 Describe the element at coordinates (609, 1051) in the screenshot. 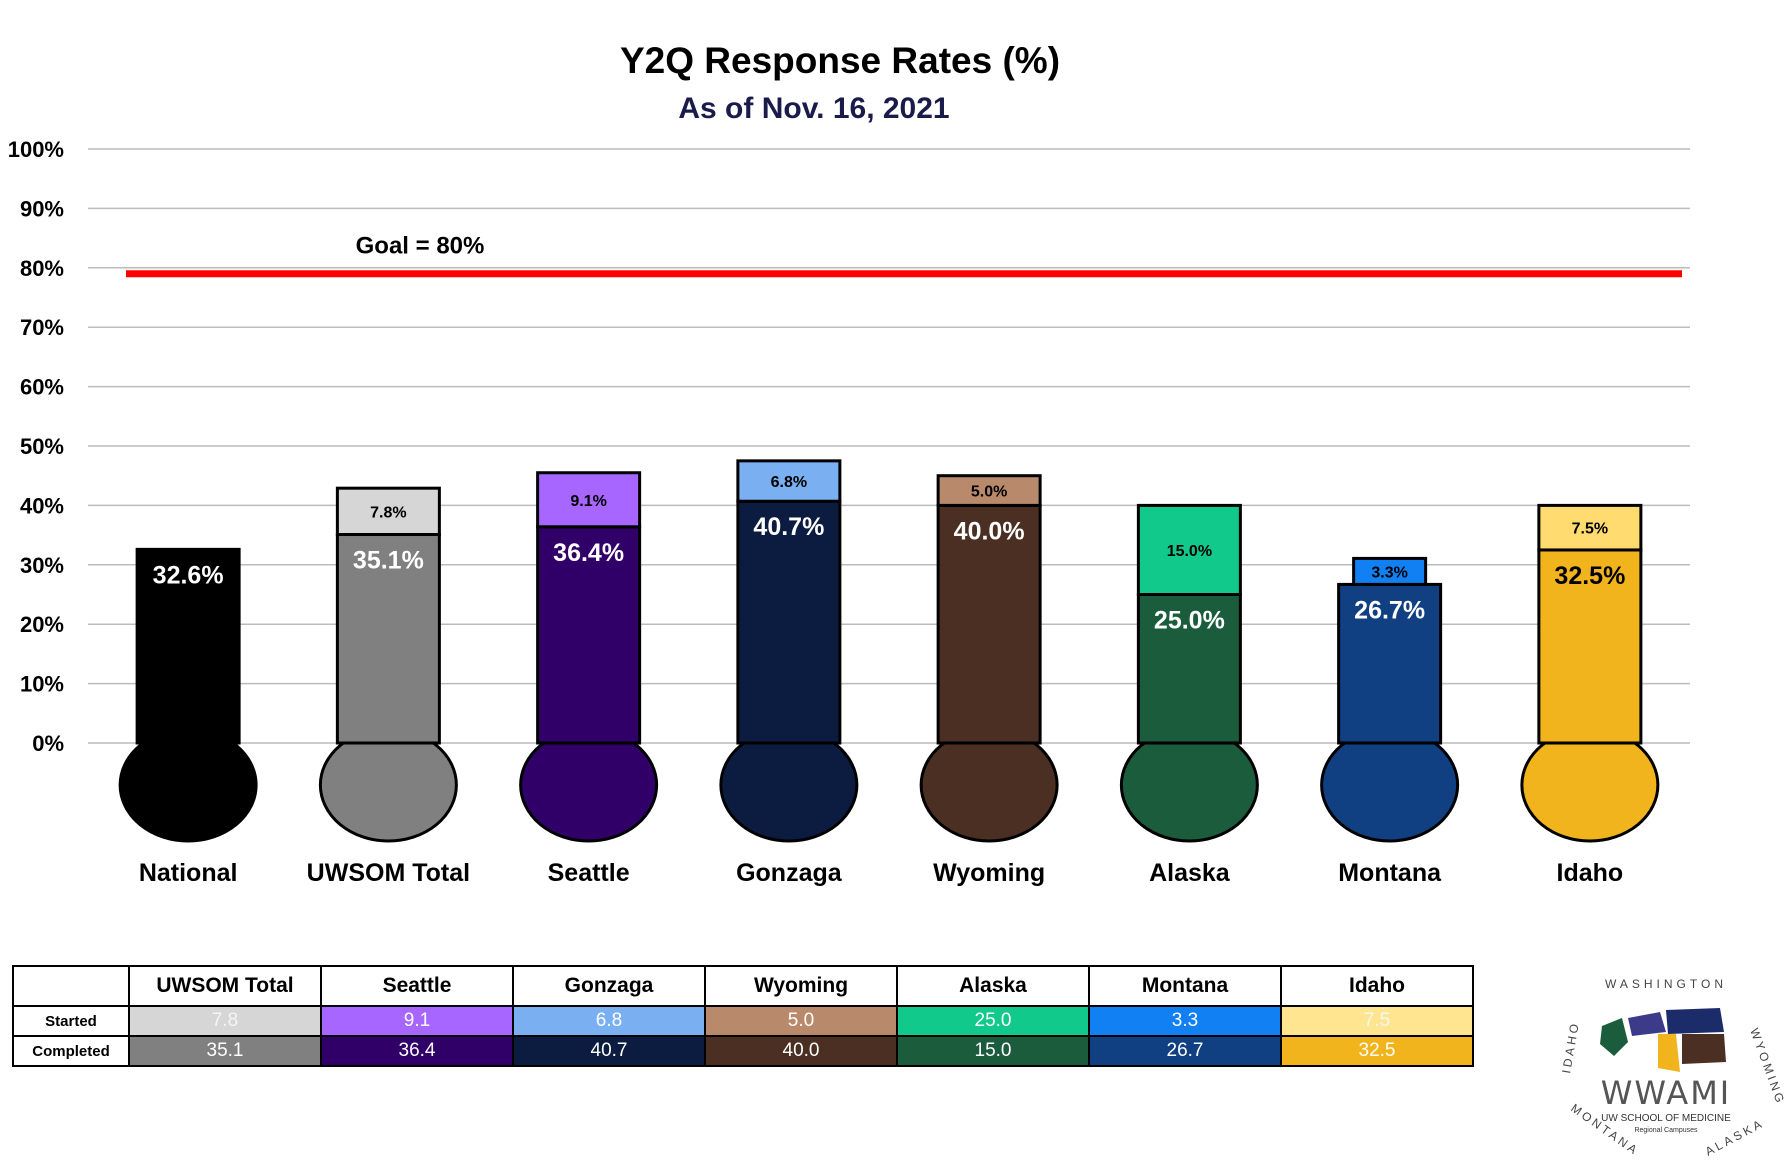

I see `table-cell: 40.7` at that location.